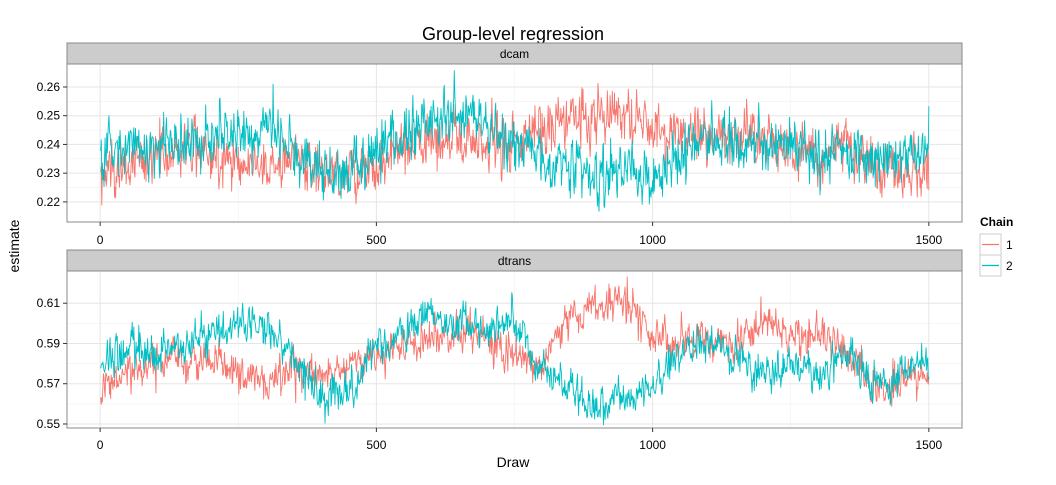 The width and height of the screenshot is (1056, 485). Describe the element at coordinates (49, 384) in the screenshot. I see `y-tick-label: 0.57` at that location.